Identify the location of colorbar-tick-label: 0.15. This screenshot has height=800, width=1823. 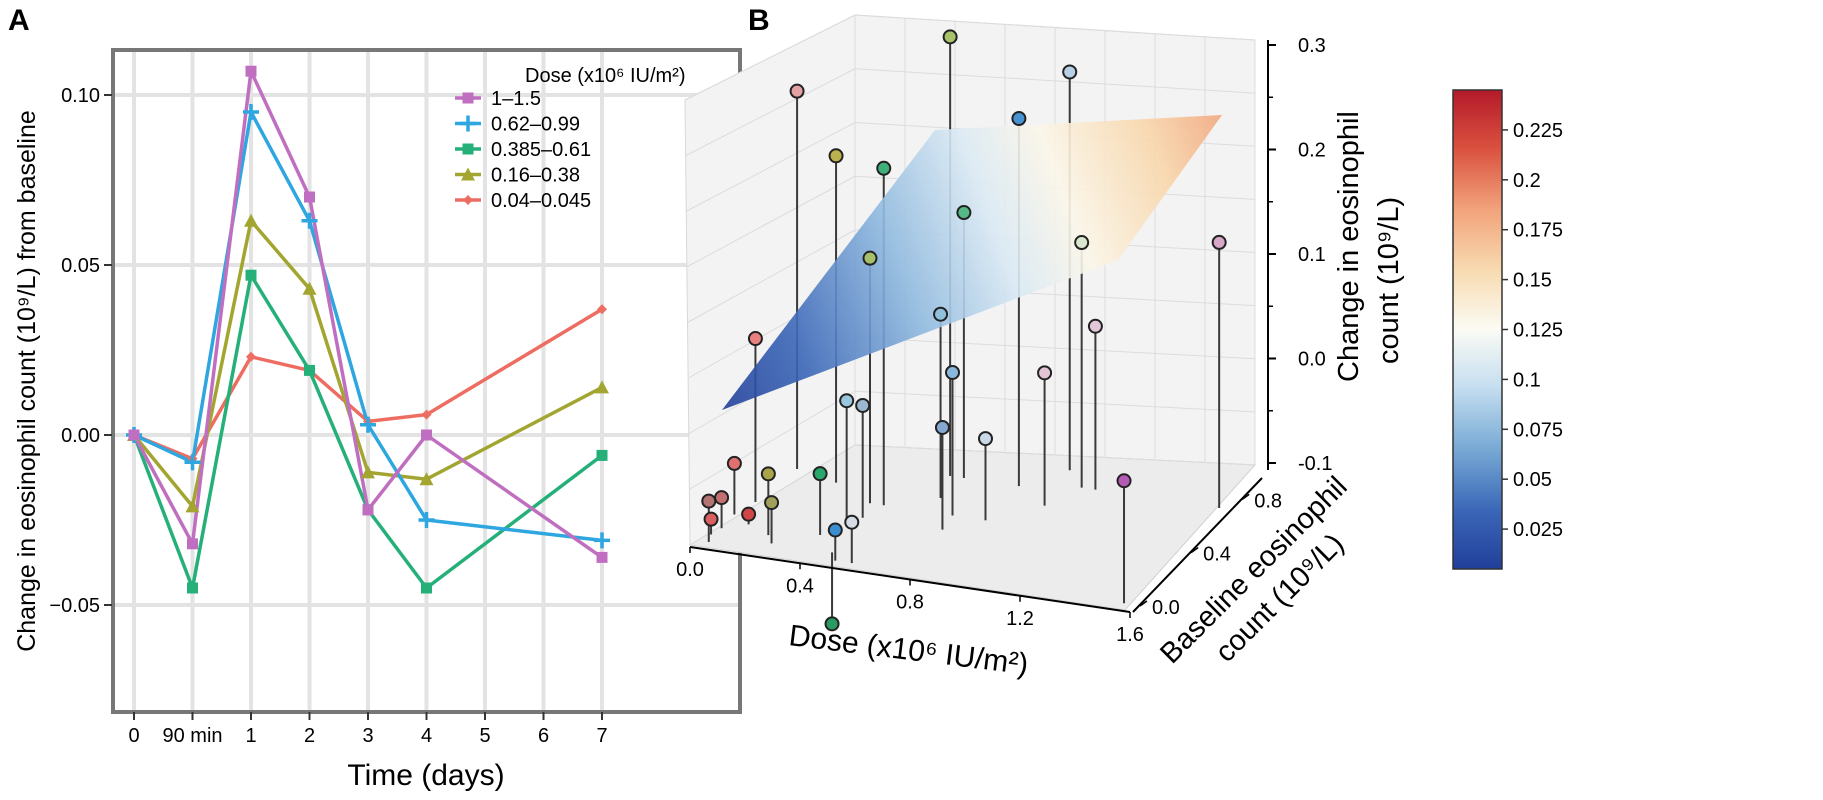
(1532, 281).